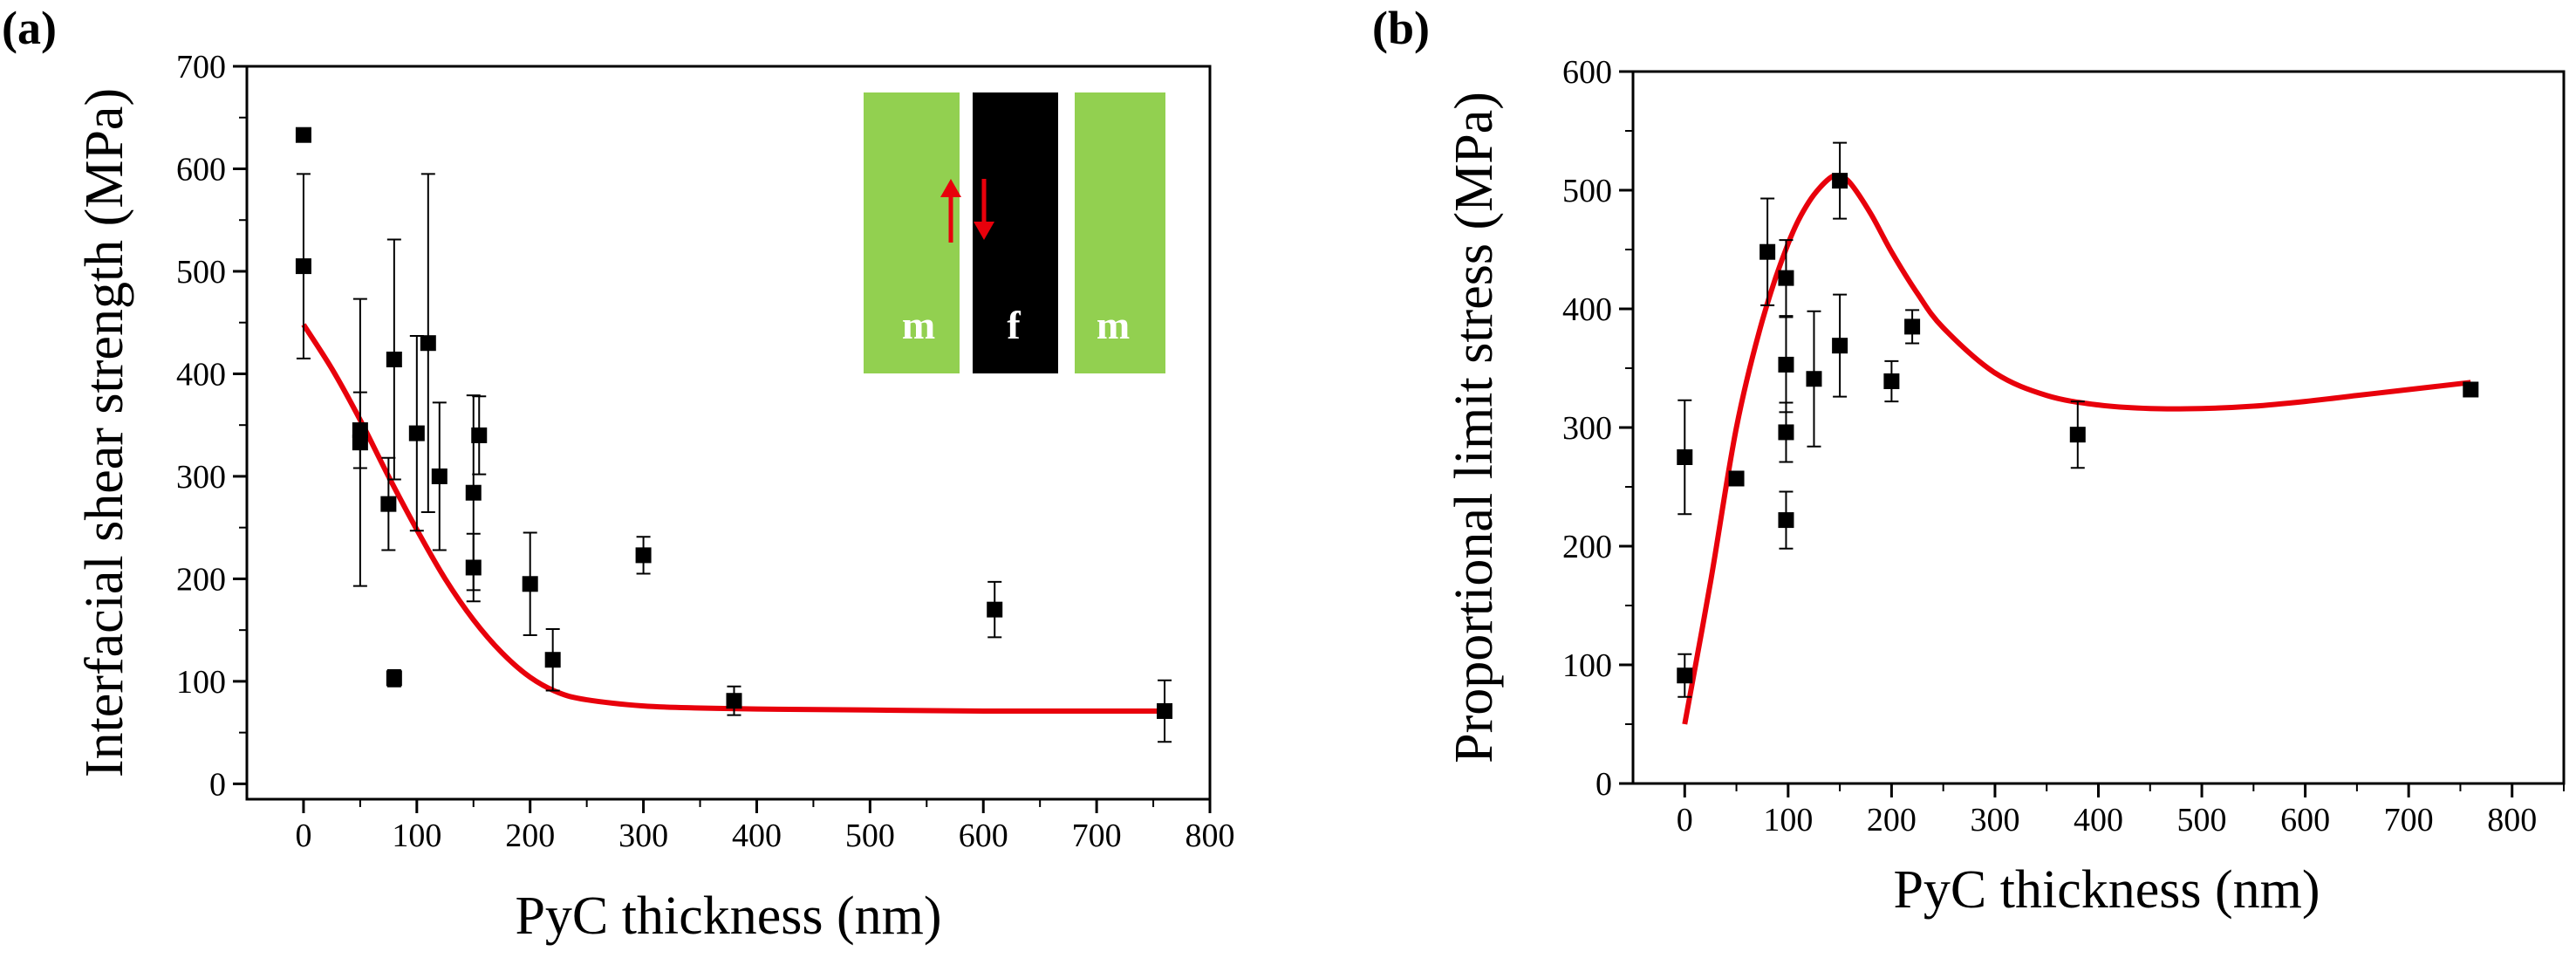  Describe the element at coordinates (104, 432) in the screenshot. I see `panel-a-y-axis-label: Interfacial shear strength (MPa)` at that location.